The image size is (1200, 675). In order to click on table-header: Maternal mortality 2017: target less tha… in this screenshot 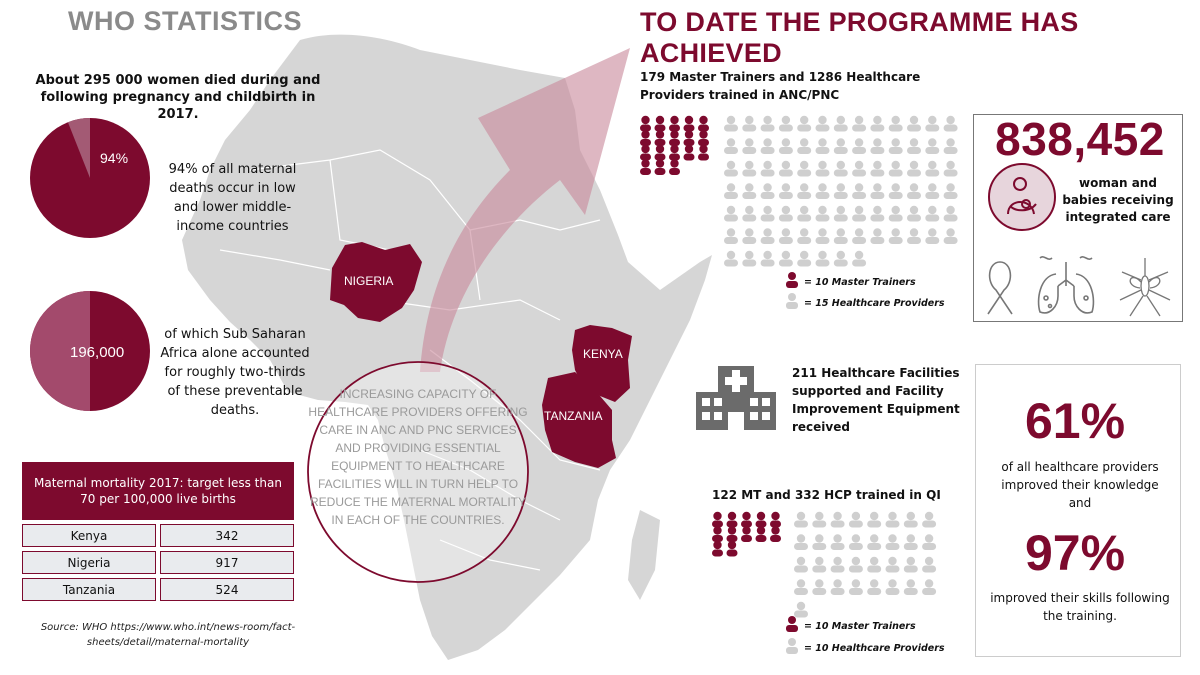, I will do `click(158, 491)`.